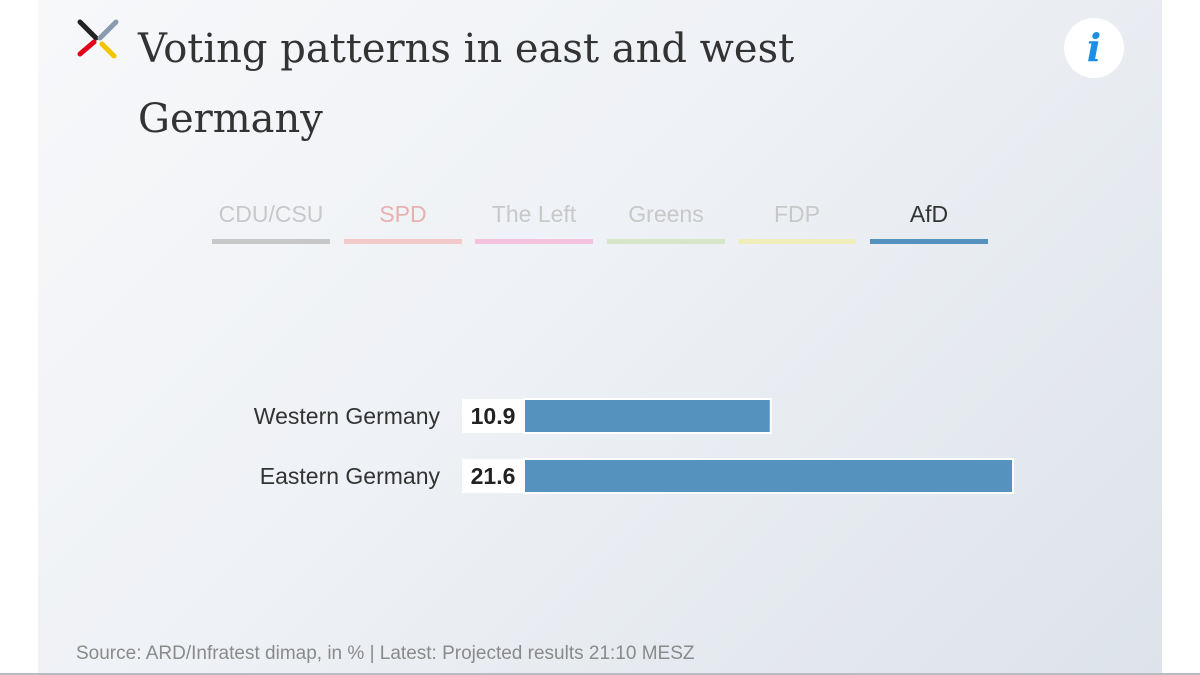 The image size is (1200, 675). Describe the element at coordinates (403, 214) in the screenshot. I see `tab-label: SPD` at that location.